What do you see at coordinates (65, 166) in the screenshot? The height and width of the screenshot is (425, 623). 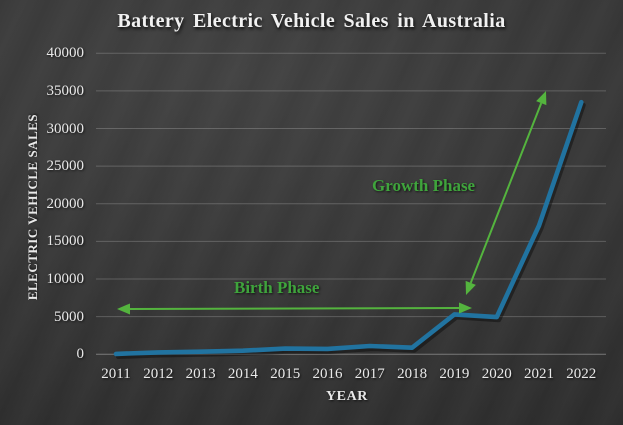 I see `y-tick-label: 25000` at bounding box center [65, 166].